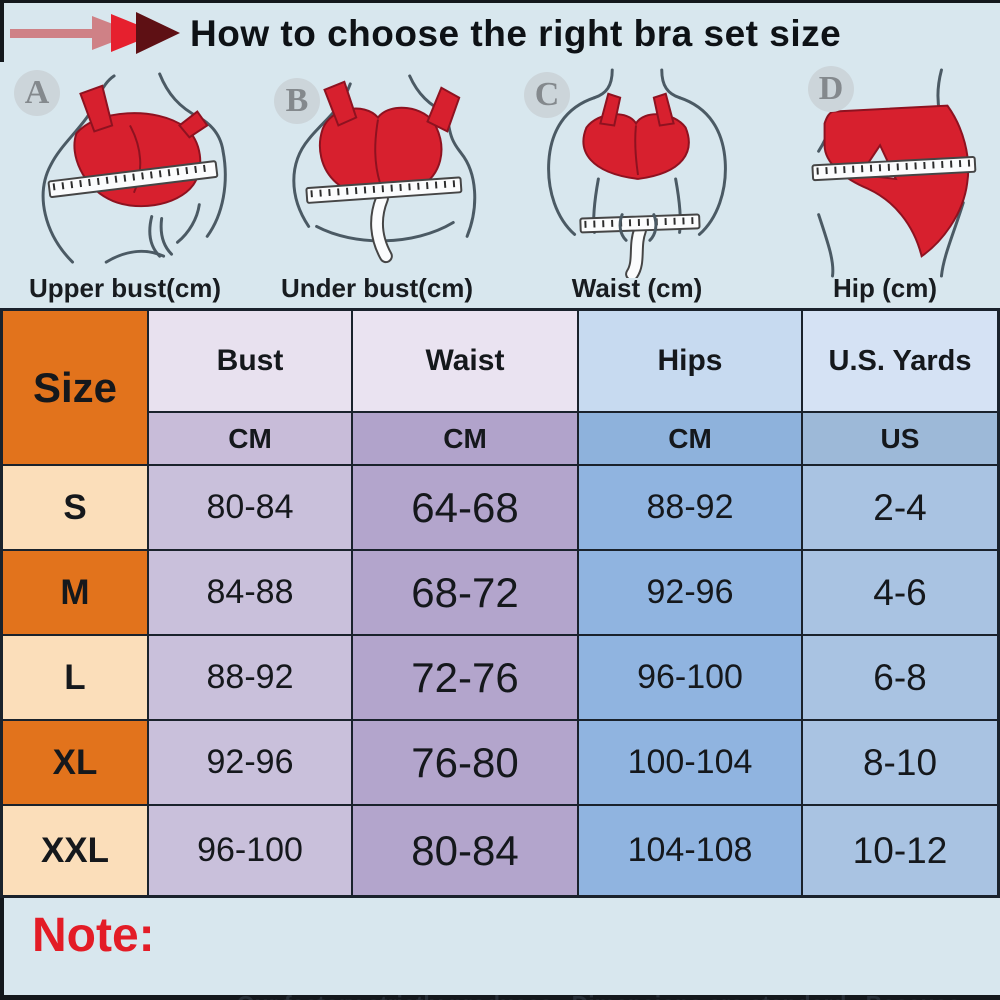  Describe the element at coordinates (500, 997) in the screenshot. I see `frame-line-bottom` at that location.